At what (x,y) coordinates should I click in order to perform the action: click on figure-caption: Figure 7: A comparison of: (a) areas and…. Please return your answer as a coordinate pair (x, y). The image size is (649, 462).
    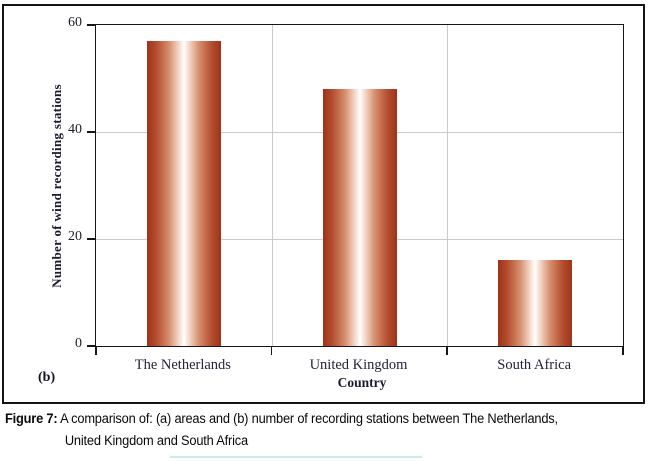
    Looking at the image, I should click on (327, 430).